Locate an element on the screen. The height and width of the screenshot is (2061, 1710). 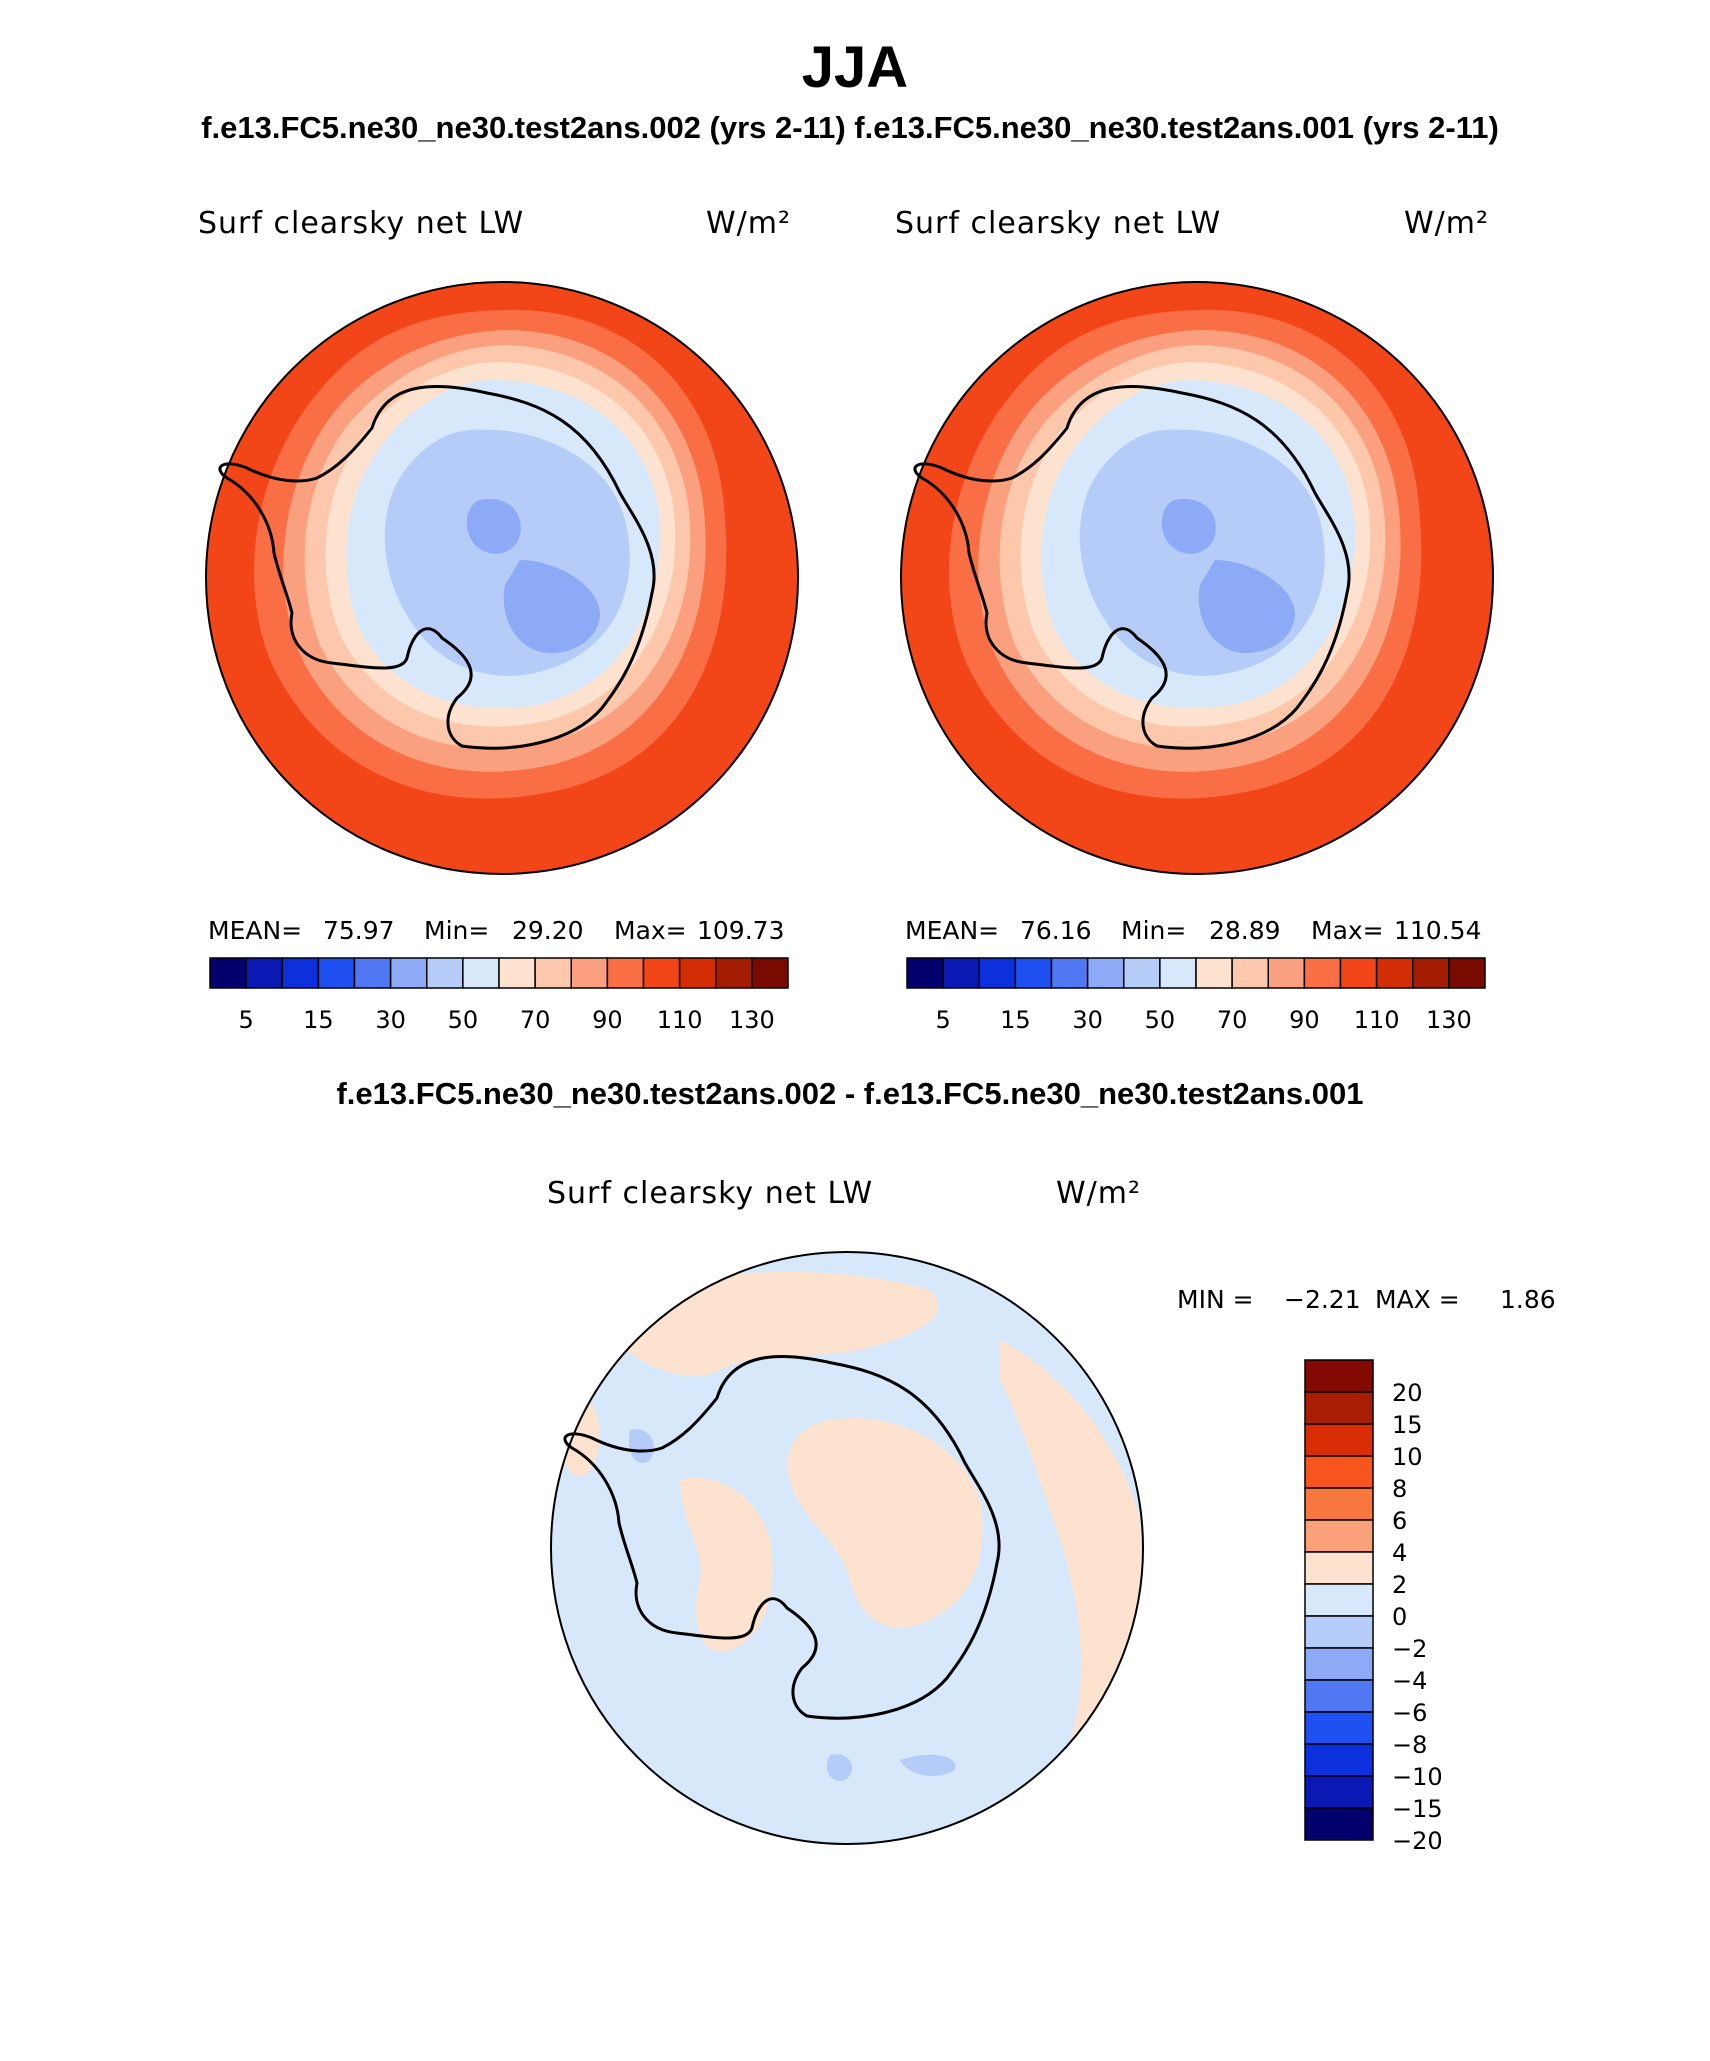
panel1-colorbar-tick-label: 50 is located at coordinates (463, 1020).